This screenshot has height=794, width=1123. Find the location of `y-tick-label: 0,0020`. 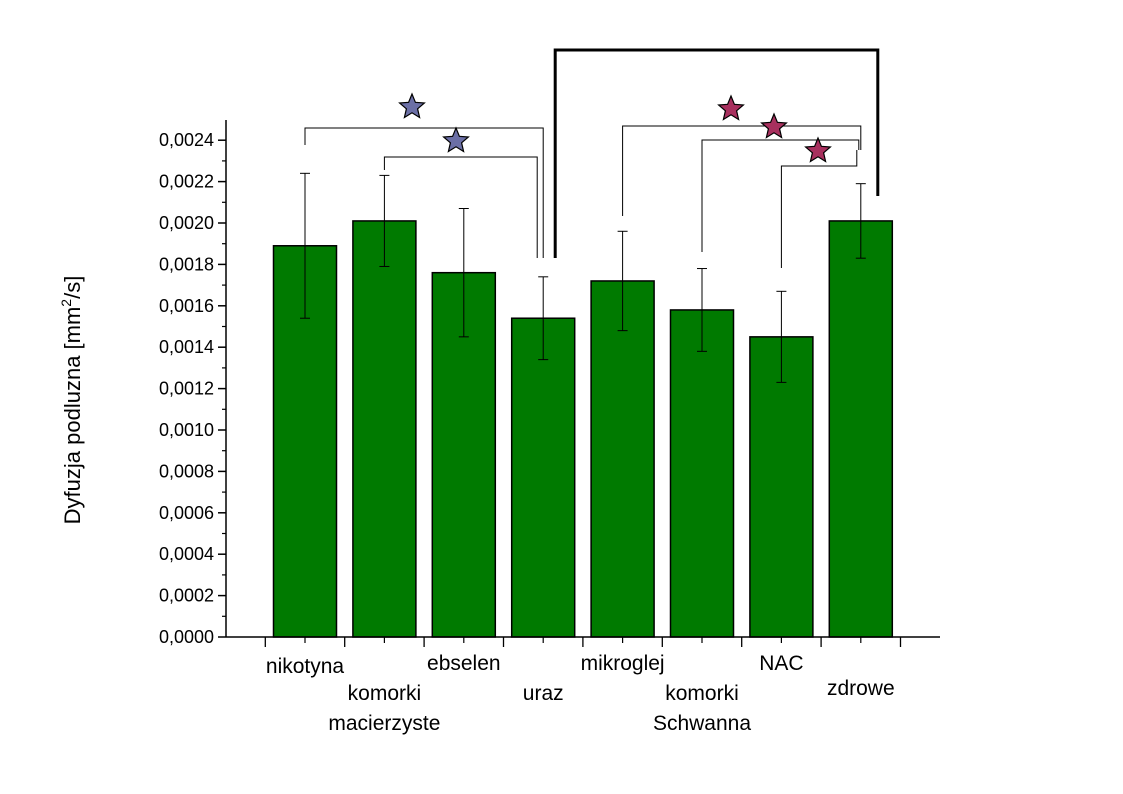

y-tick-label: 0,0020 is located at coordinates (186, 223).